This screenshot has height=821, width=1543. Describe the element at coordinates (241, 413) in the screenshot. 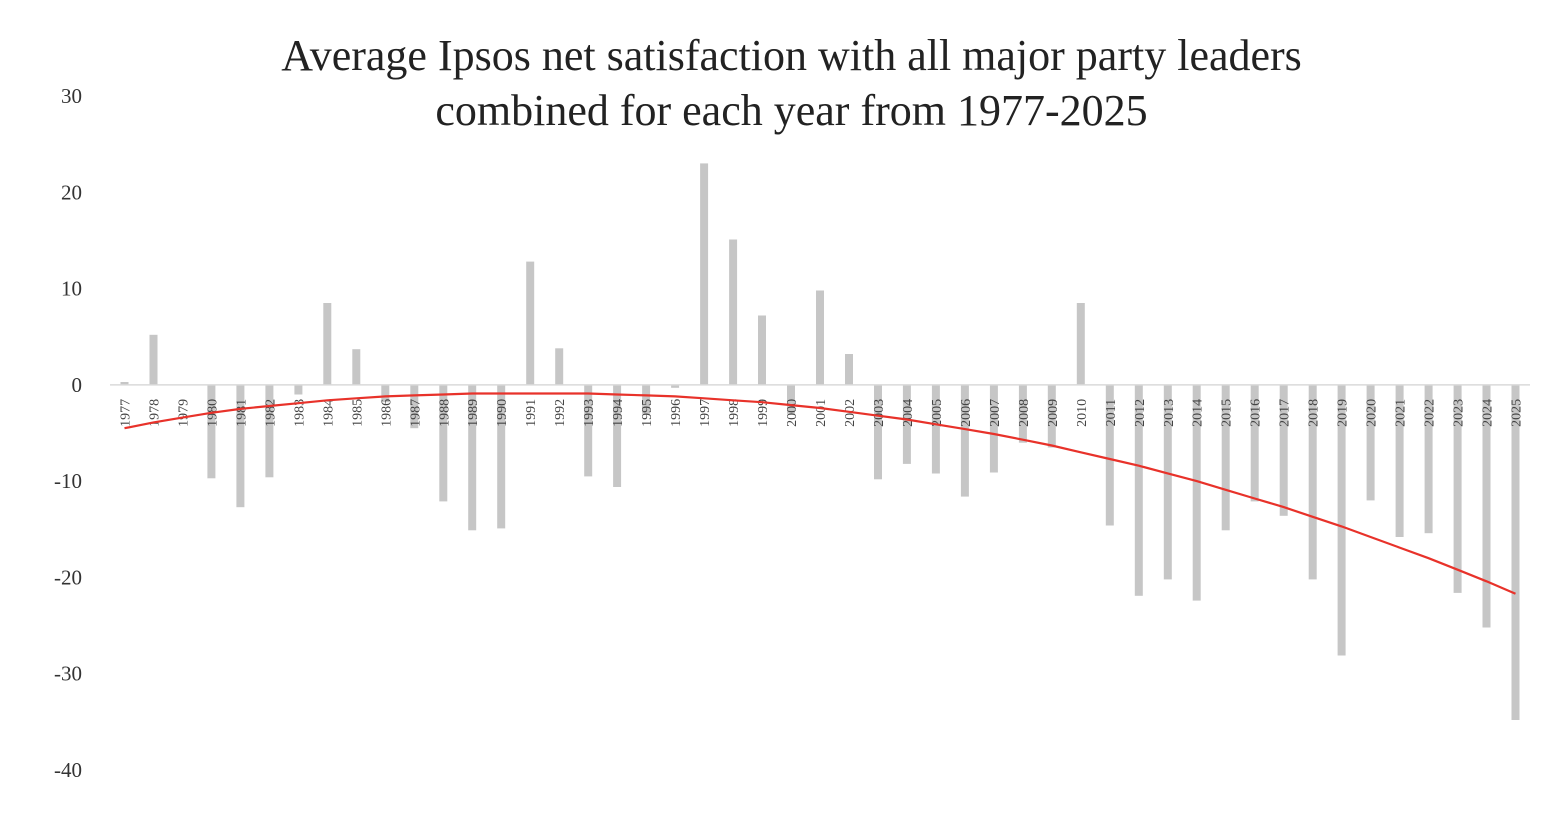

I see `x-tick-label: 1981` at that location.